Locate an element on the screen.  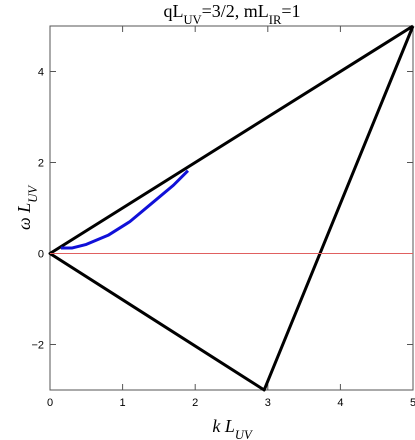
y-axis-label-part: ω L is located at coordinates (24, 216).